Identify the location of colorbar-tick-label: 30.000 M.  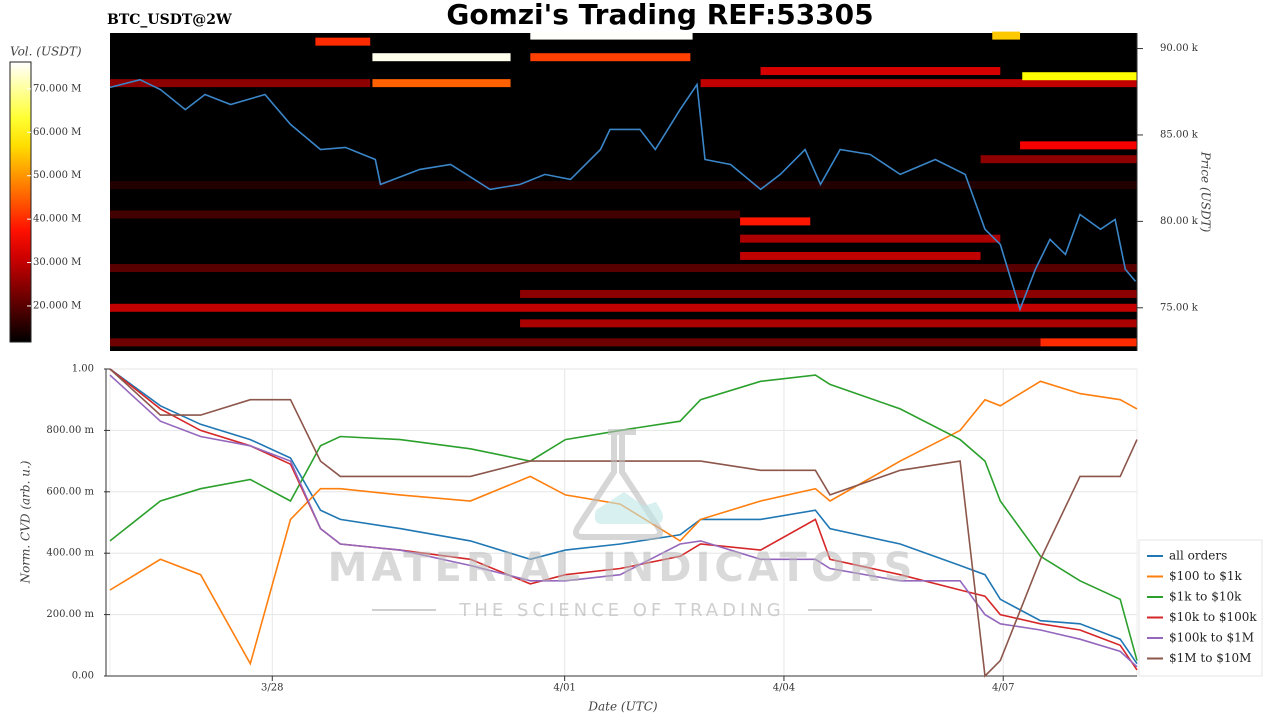
(57, 262).